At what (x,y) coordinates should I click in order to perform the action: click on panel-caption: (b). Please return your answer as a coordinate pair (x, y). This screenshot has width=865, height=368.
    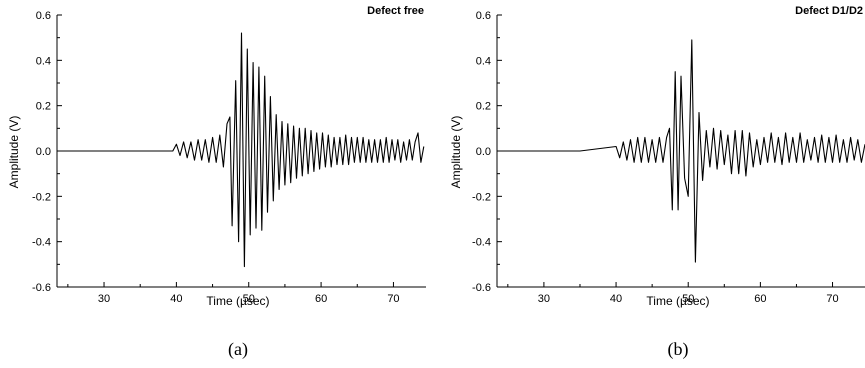
    Looking at the image, I should click on (678, 349).